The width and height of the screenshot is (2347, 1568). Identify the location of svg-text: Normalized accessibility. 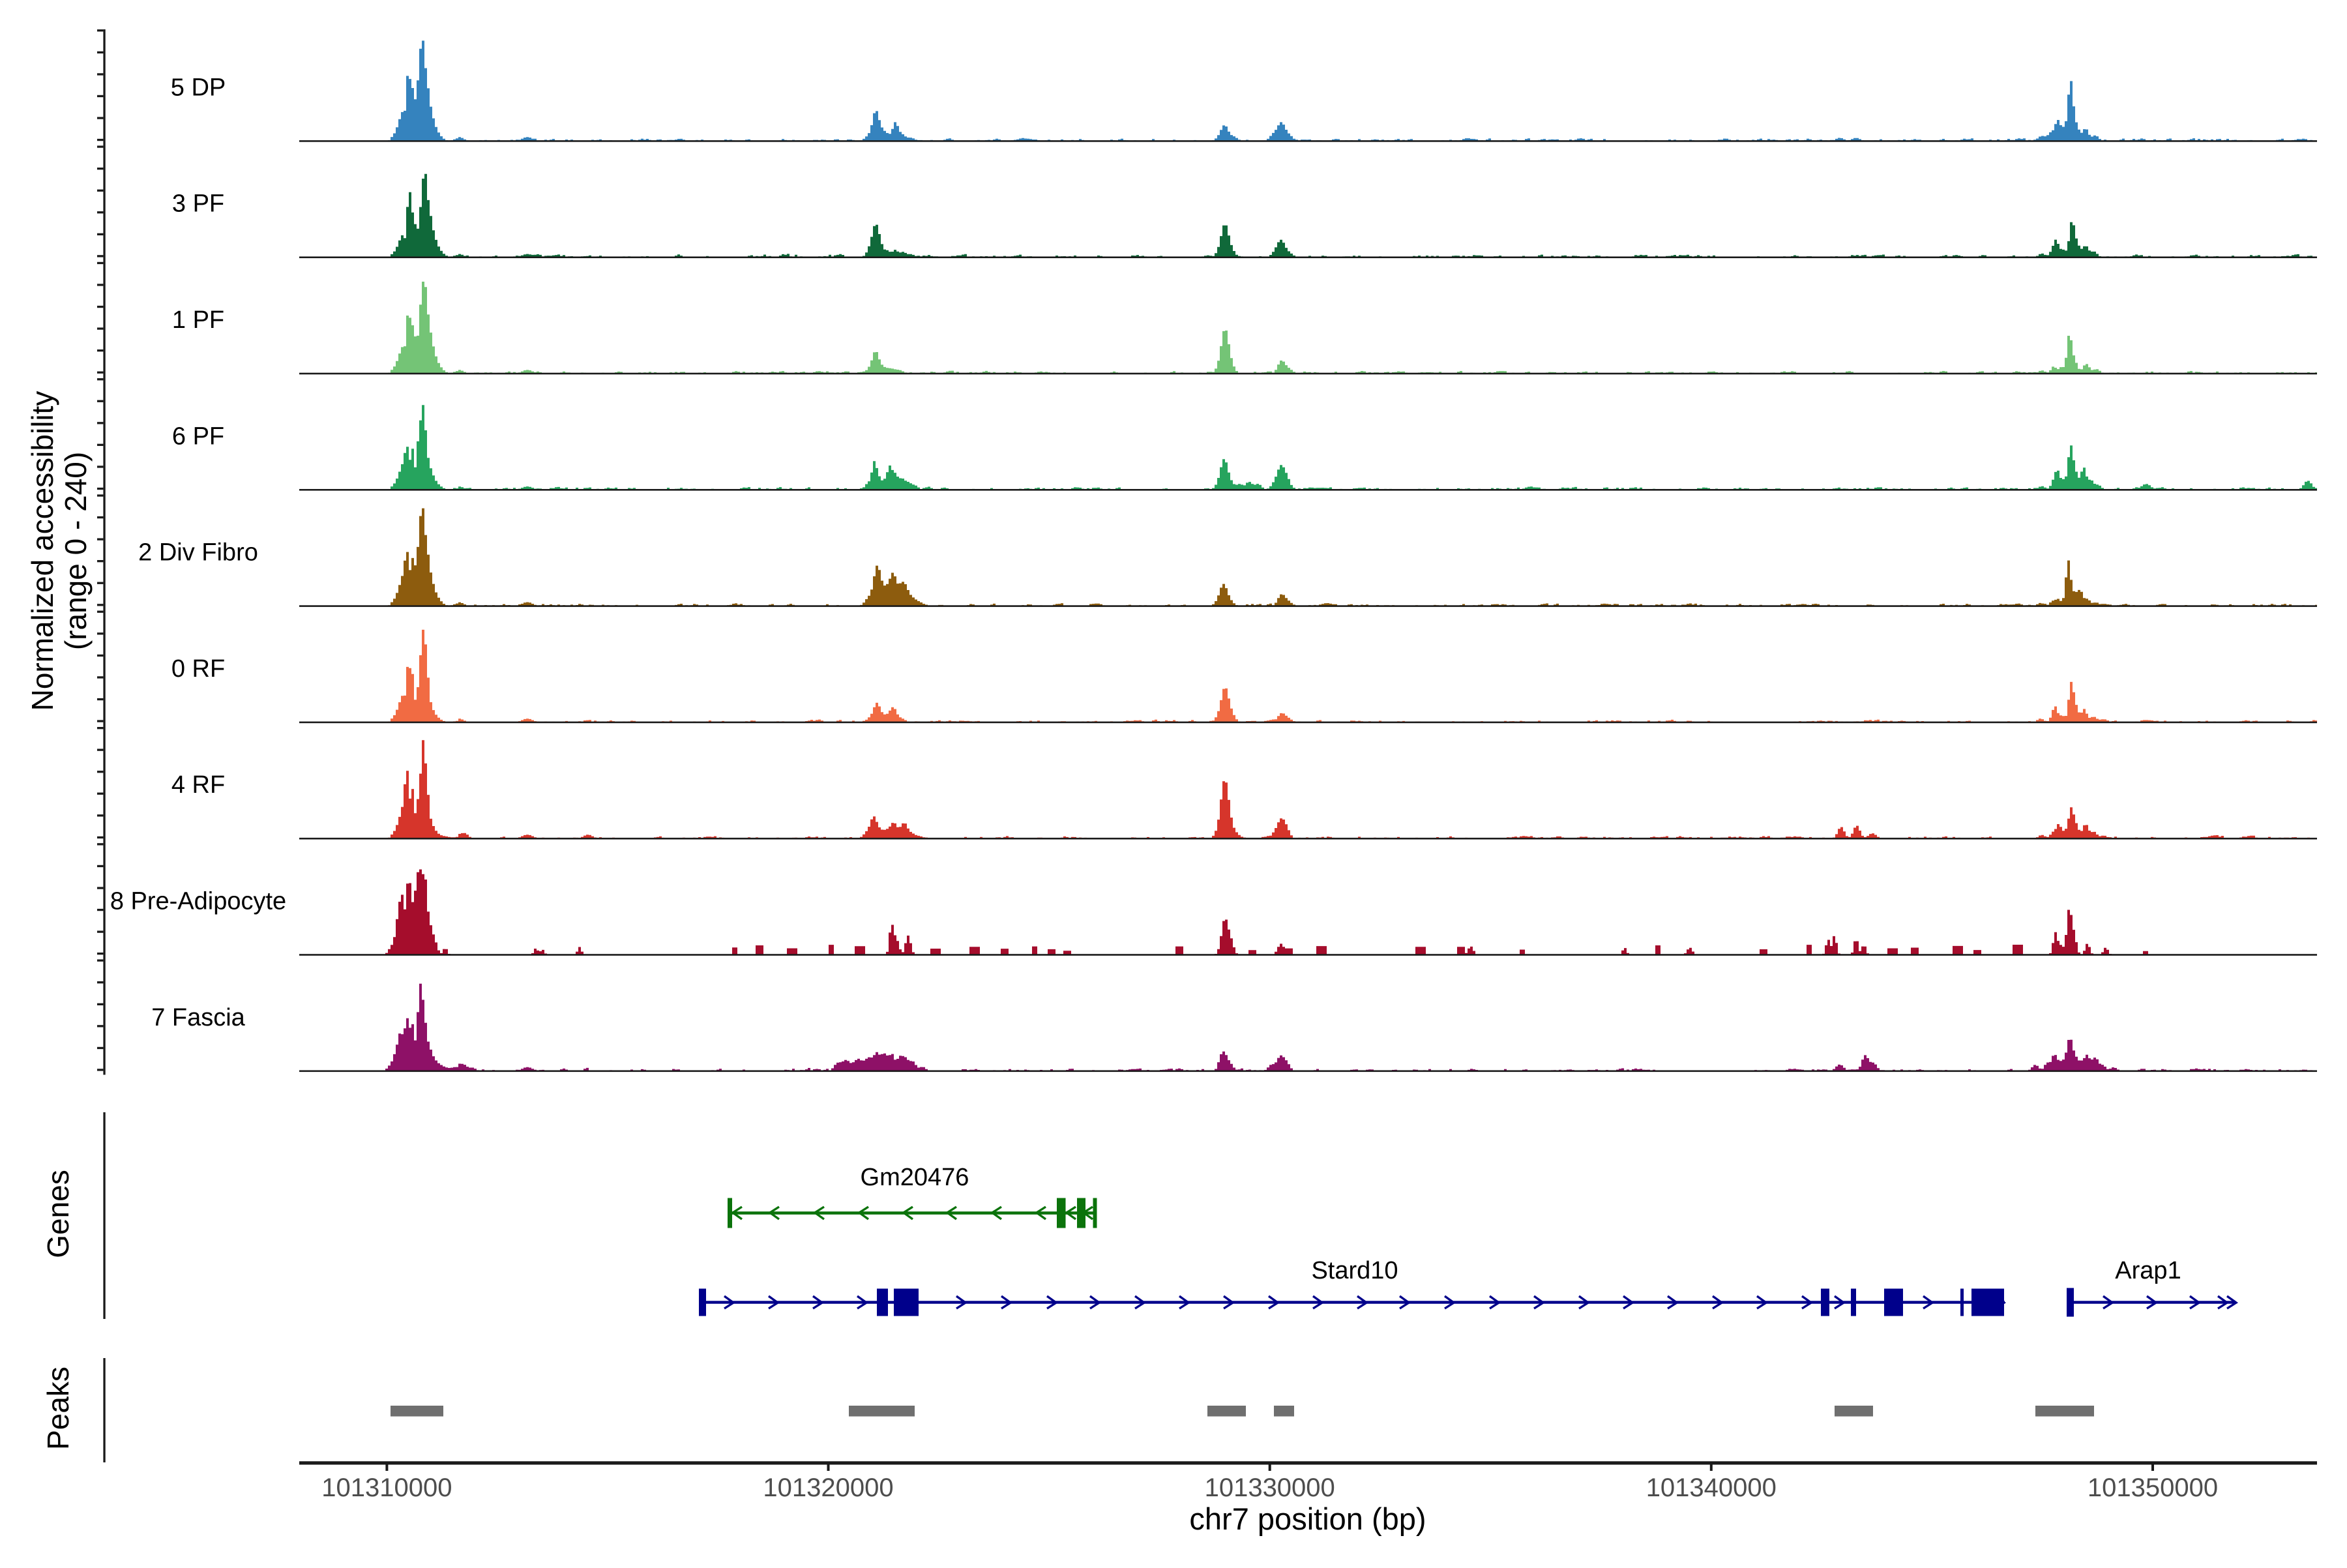
(42, 551).